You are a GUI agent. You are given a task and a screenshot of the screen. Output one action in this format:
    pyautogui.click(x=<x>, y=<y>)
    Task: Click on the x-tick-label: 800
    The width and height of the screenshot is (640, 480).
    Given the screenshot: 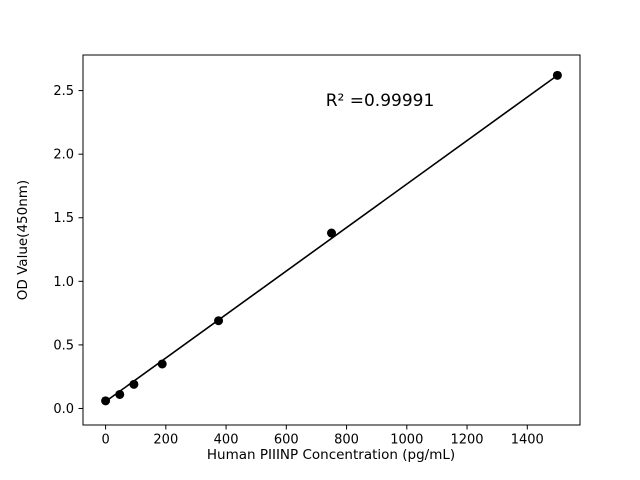 What is the action you would take?
    pyautogui.click(x=346, y=440)
    